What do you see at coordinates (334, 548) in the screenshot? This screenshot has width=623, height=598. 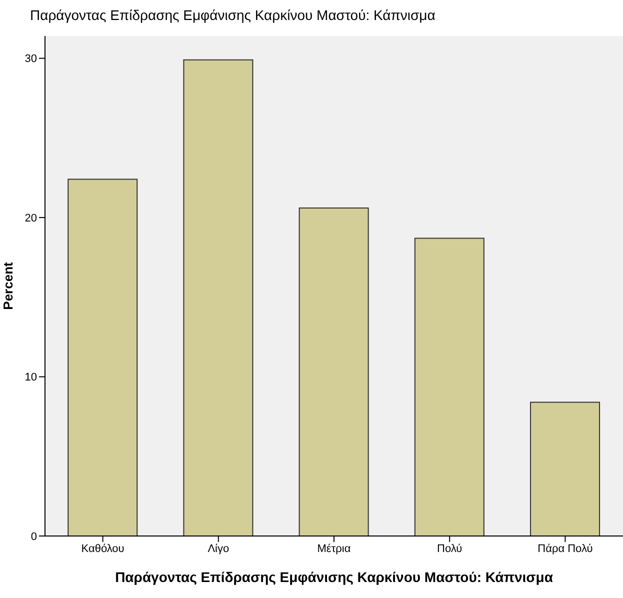 I see `x-tick-label: Μέτρια` at bounding box center [334, 548].